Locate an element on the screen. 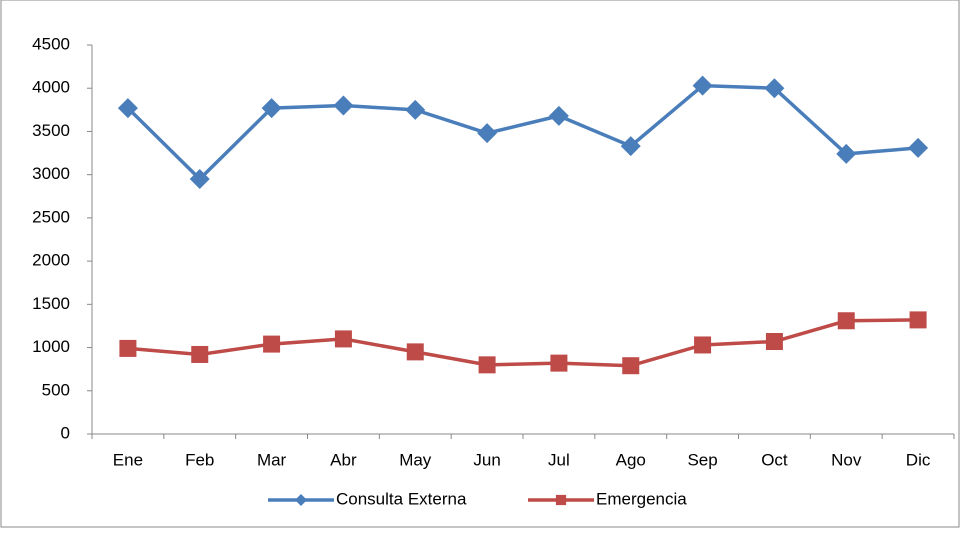  y-tick-label: 3500 is located at coordinates (51, 130).